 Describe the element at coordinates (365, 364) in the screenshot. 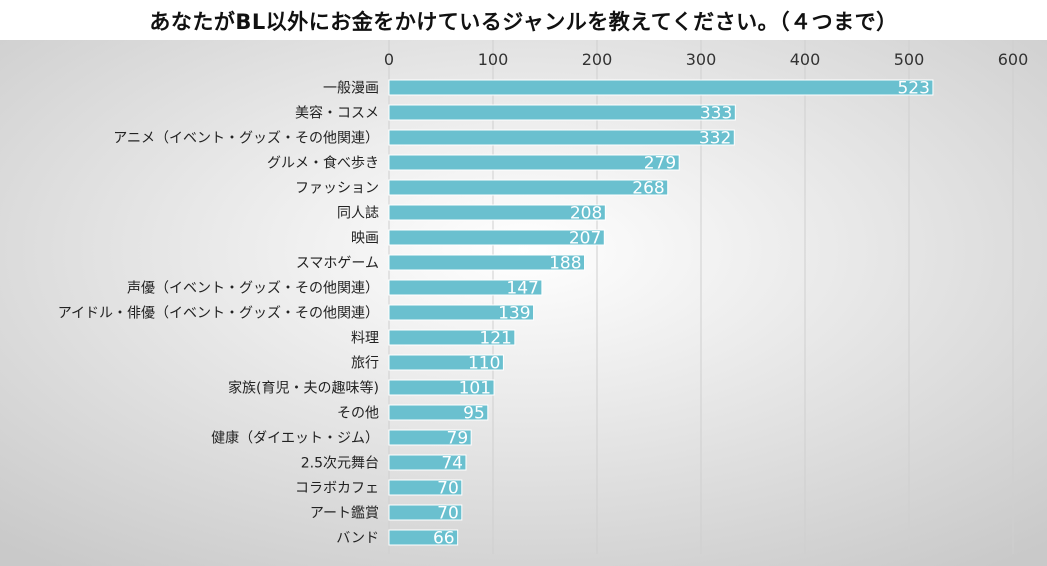

I see `category-label: 旅行` at that location.